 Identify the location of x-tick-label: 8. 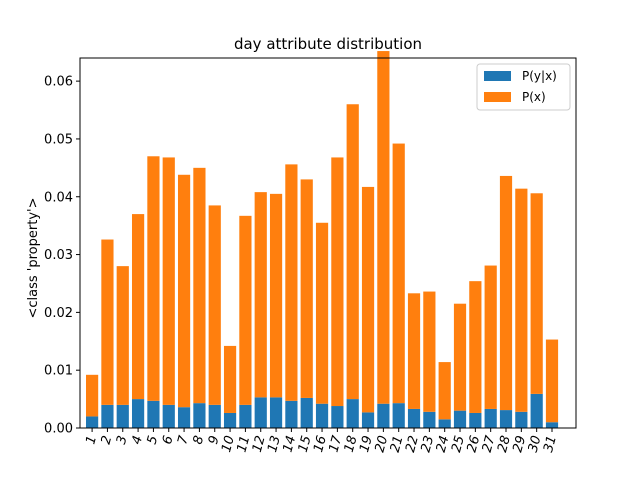
(199, 440).